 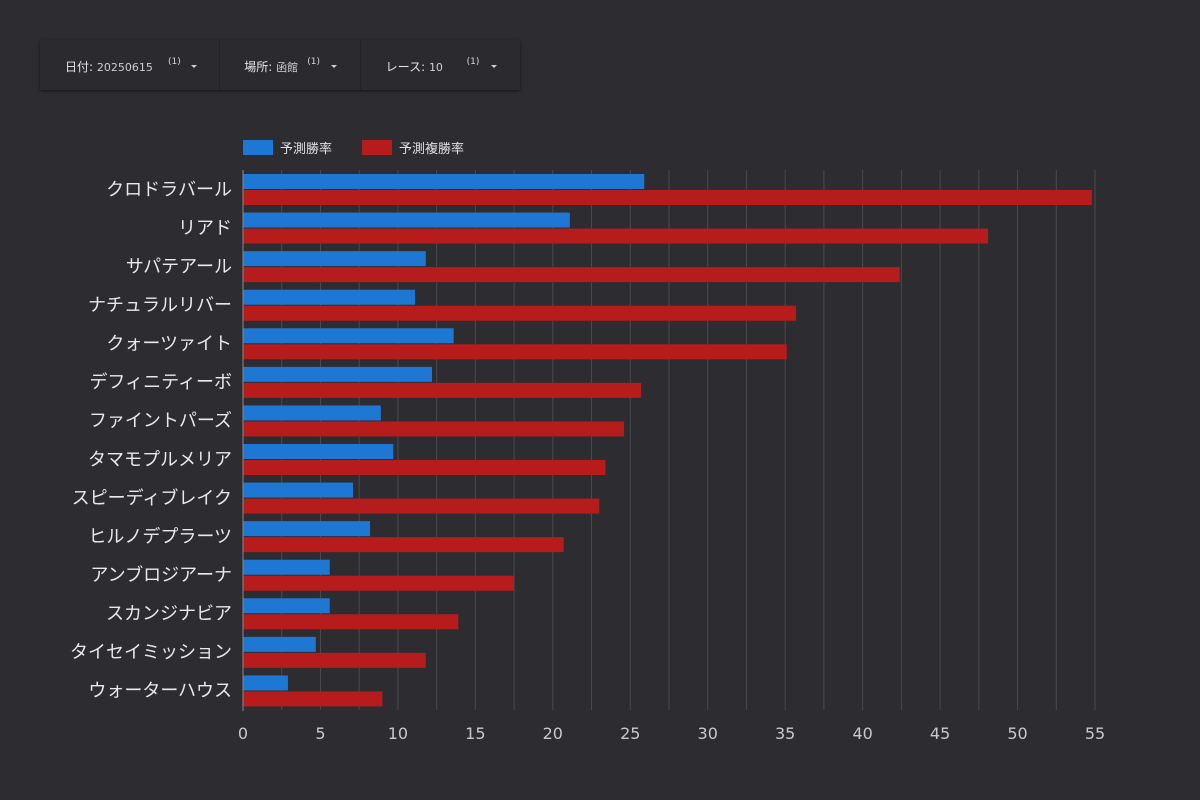 I want to click on filter-venue-label: 場所: 函館, so click(x=271, y=67).